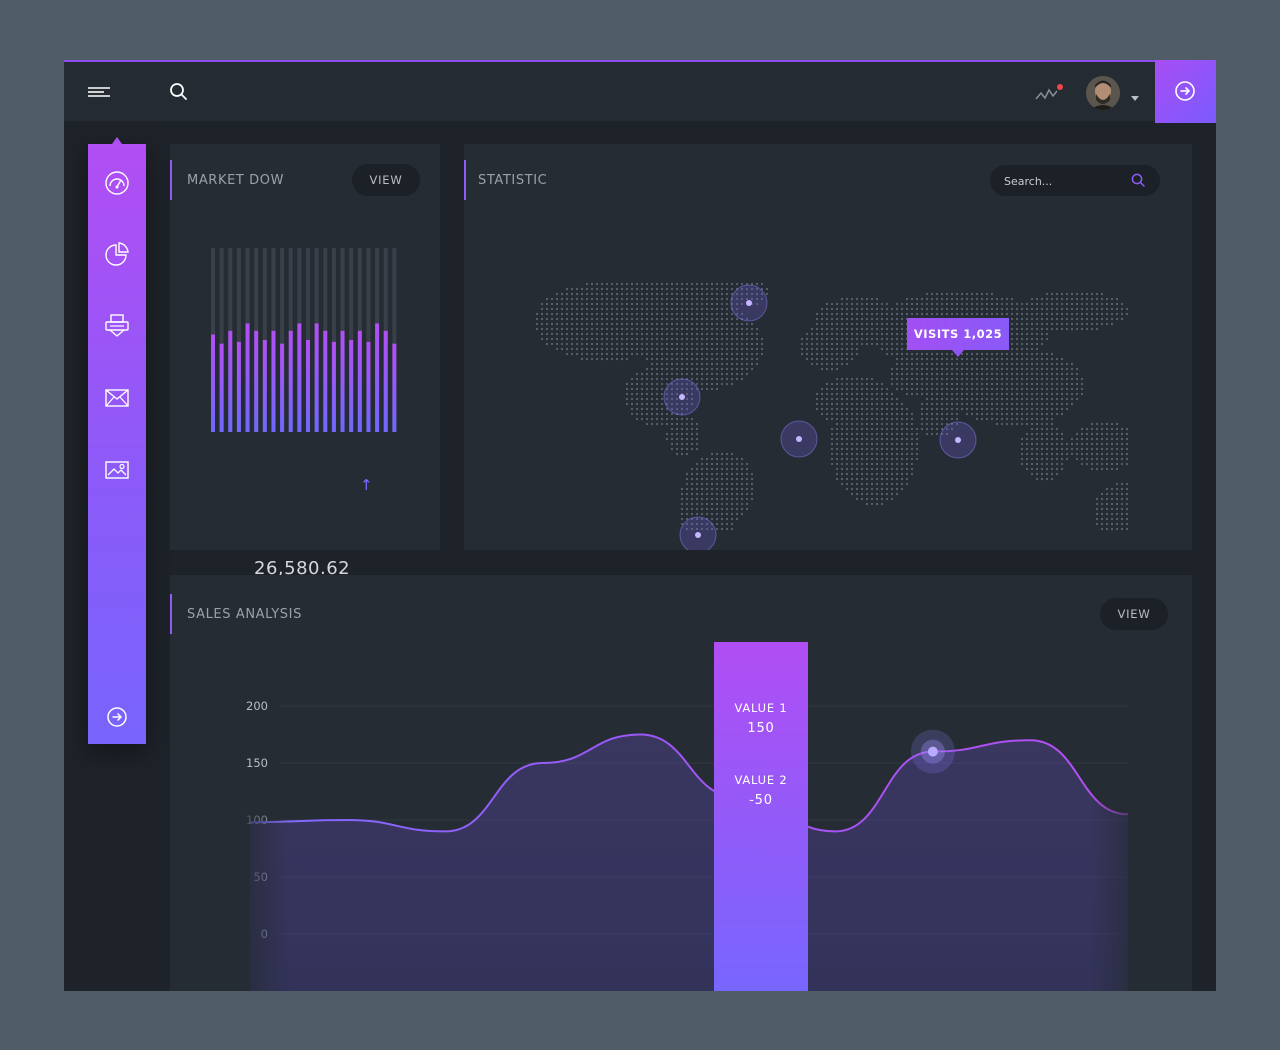 This screenshot has width=1280, height=1050. I want to click on exit-button, so click(1185, 91).